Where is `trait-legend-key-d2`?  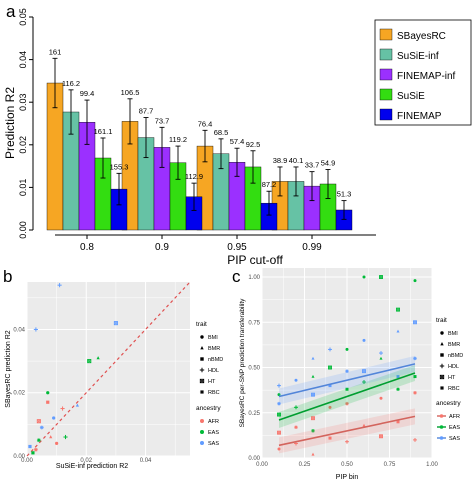 trait-legend-key-d2 is located at coordinates (202, 381).